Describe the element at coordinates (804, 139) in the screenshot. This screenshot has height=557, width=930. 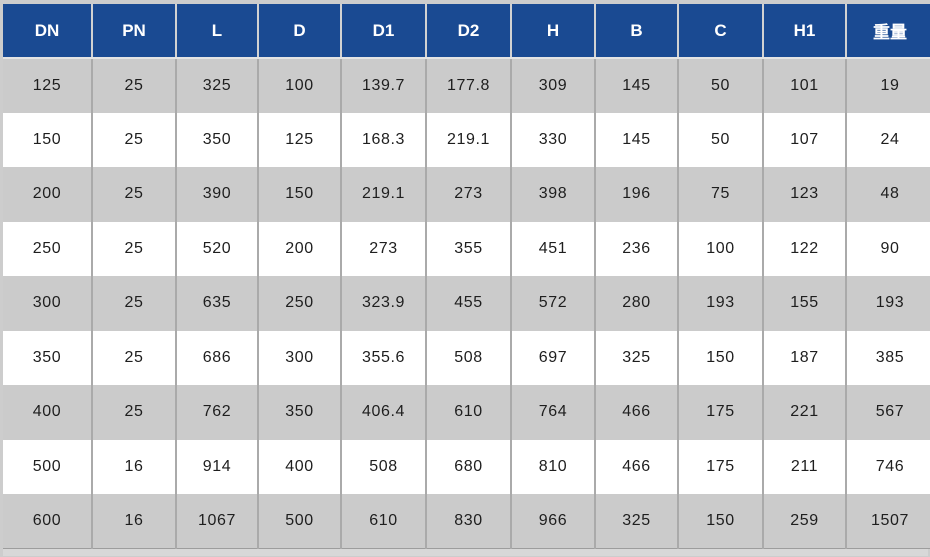
I see `table-cell-h1: 107` at that location.